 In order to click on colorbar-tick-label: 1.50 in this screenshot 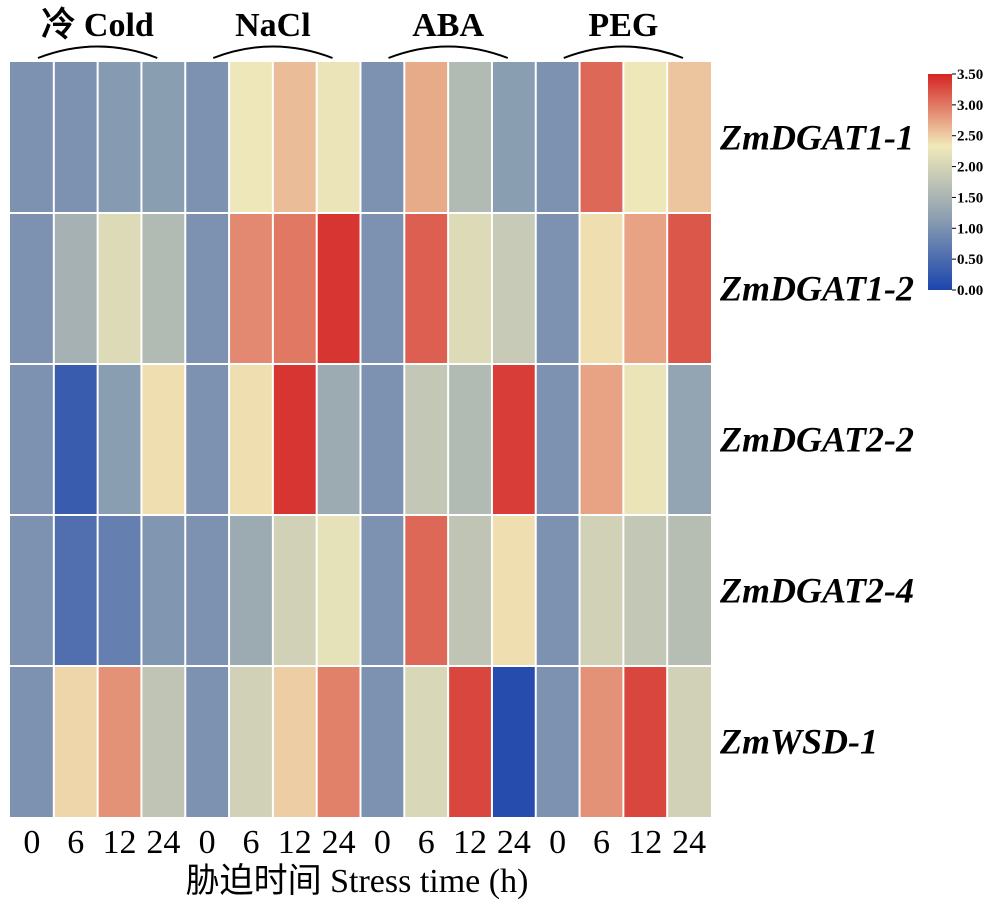, I will do `click(970, 198)`.